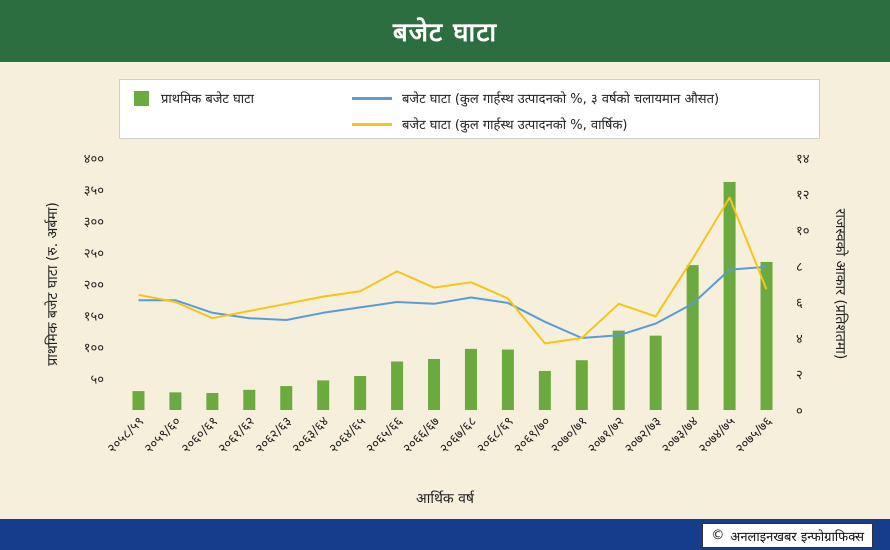  Describe the element at coordinates (680, 435) in the screenshot. I see `x-tick-label: २०७३/७४` at that location.